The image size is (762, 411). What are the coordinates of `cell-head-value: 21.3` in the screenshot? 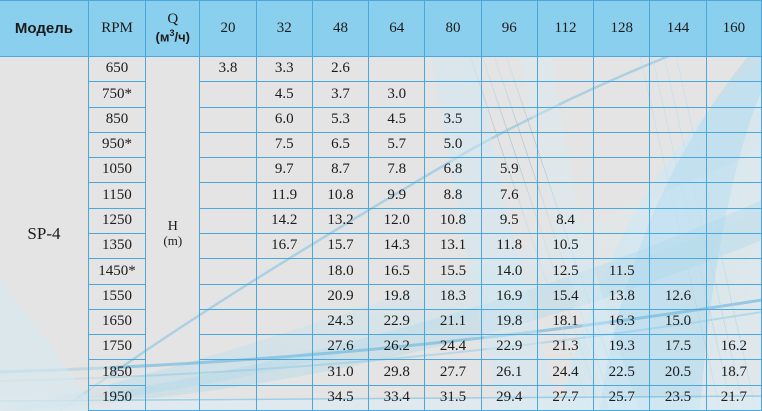 It's located at (565, 347).